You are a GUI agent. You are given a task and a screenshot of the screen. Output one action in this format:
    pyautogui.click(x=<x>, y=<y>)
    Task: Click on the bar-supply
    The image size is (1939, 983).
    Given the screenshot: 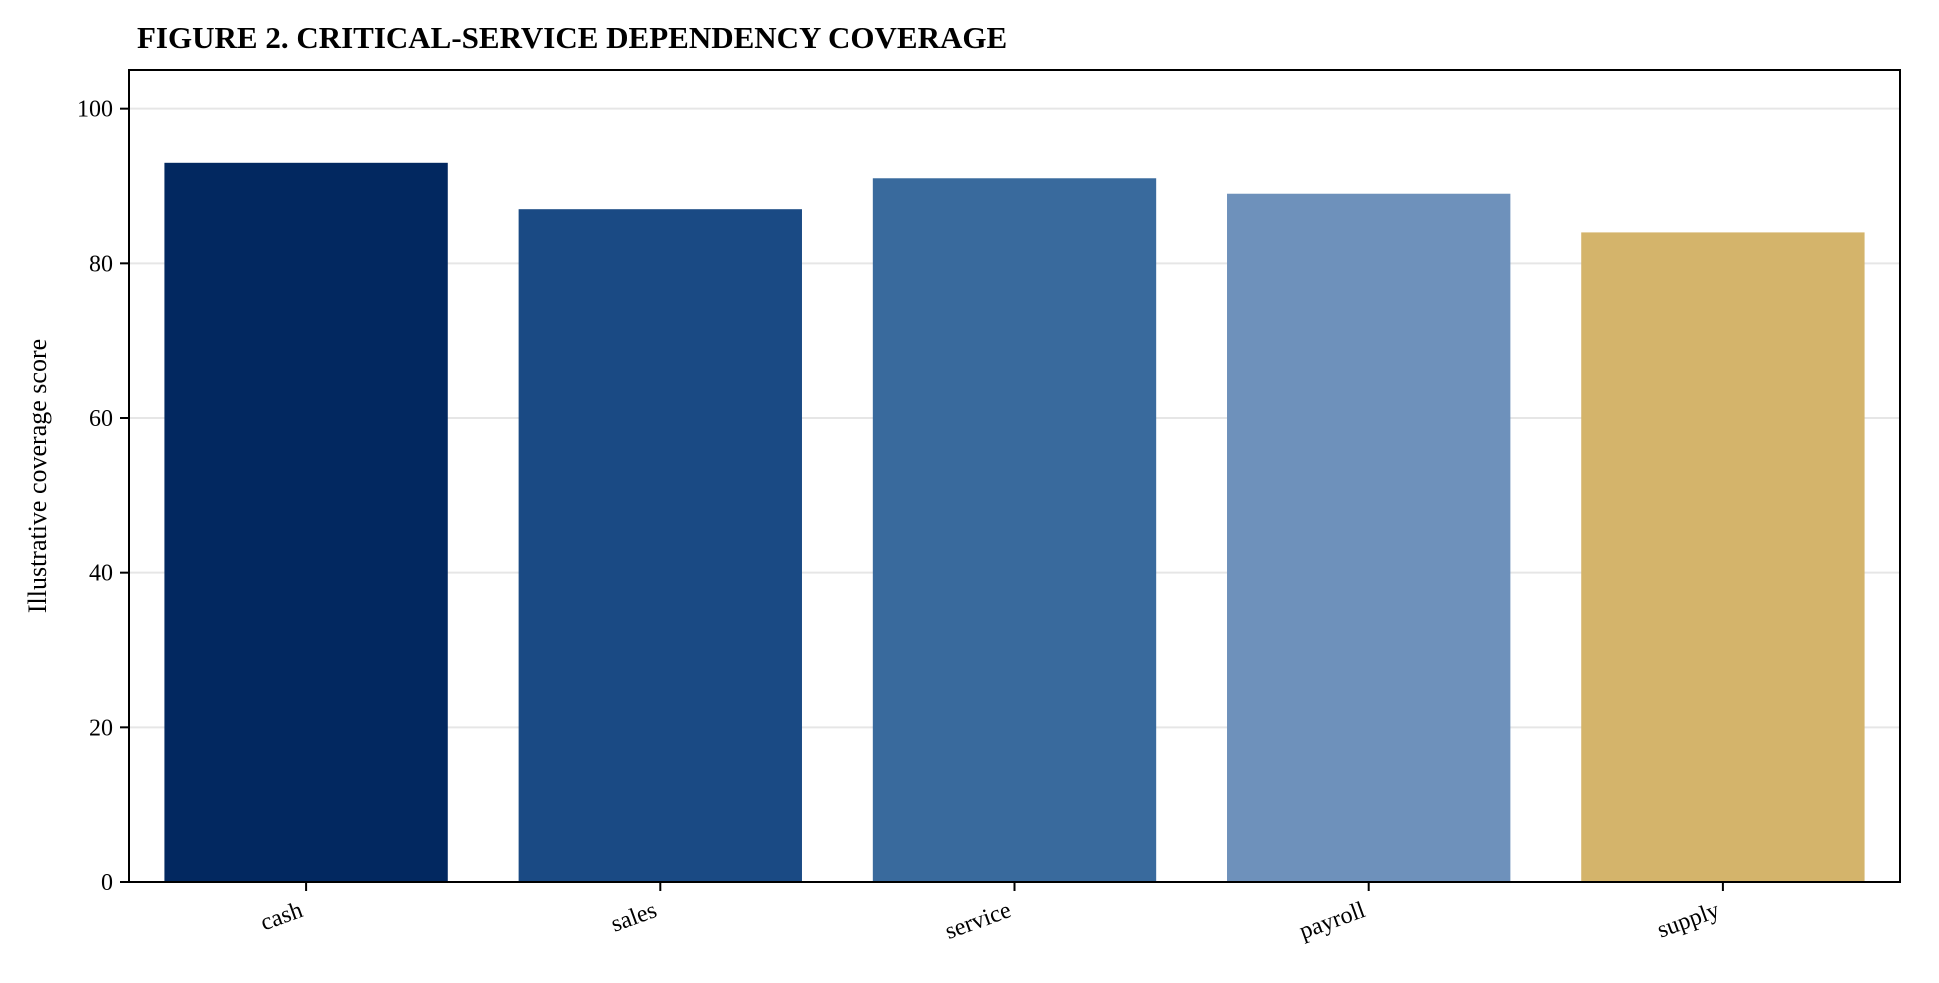 What is the action you would take?
    pyautogui.click(x=1723, y=557)
    